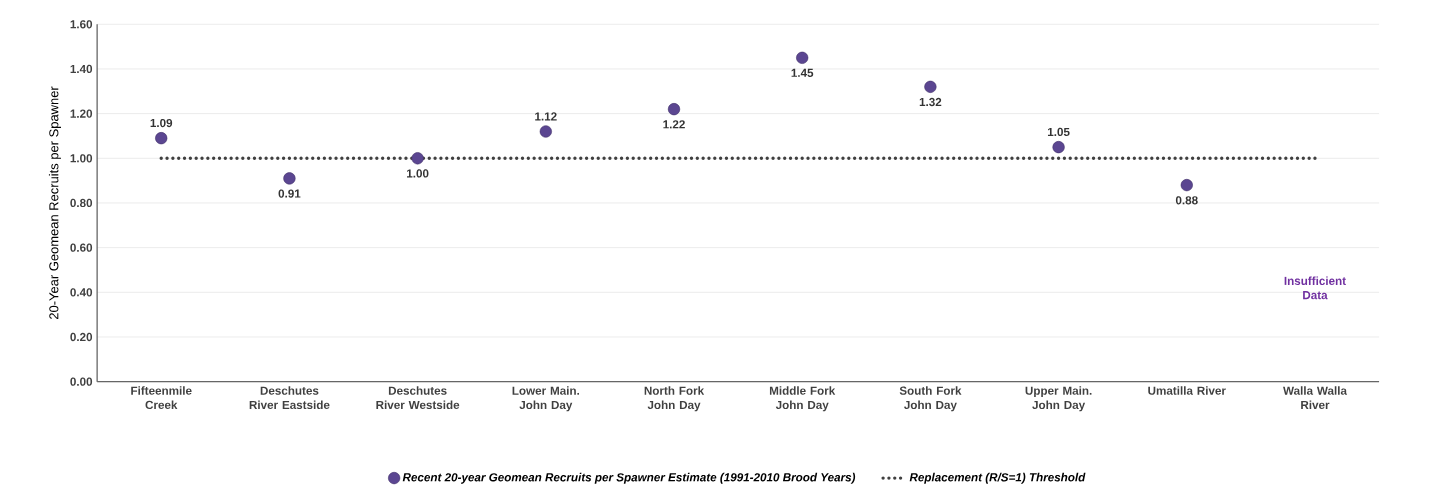 The width and height of the screenshot is (1430, 504). What do you see at coordinates (161, 398) in the screenshot?
I see `x-tick-label: Fifteenmile Creek` at bounding box center [161, 398].